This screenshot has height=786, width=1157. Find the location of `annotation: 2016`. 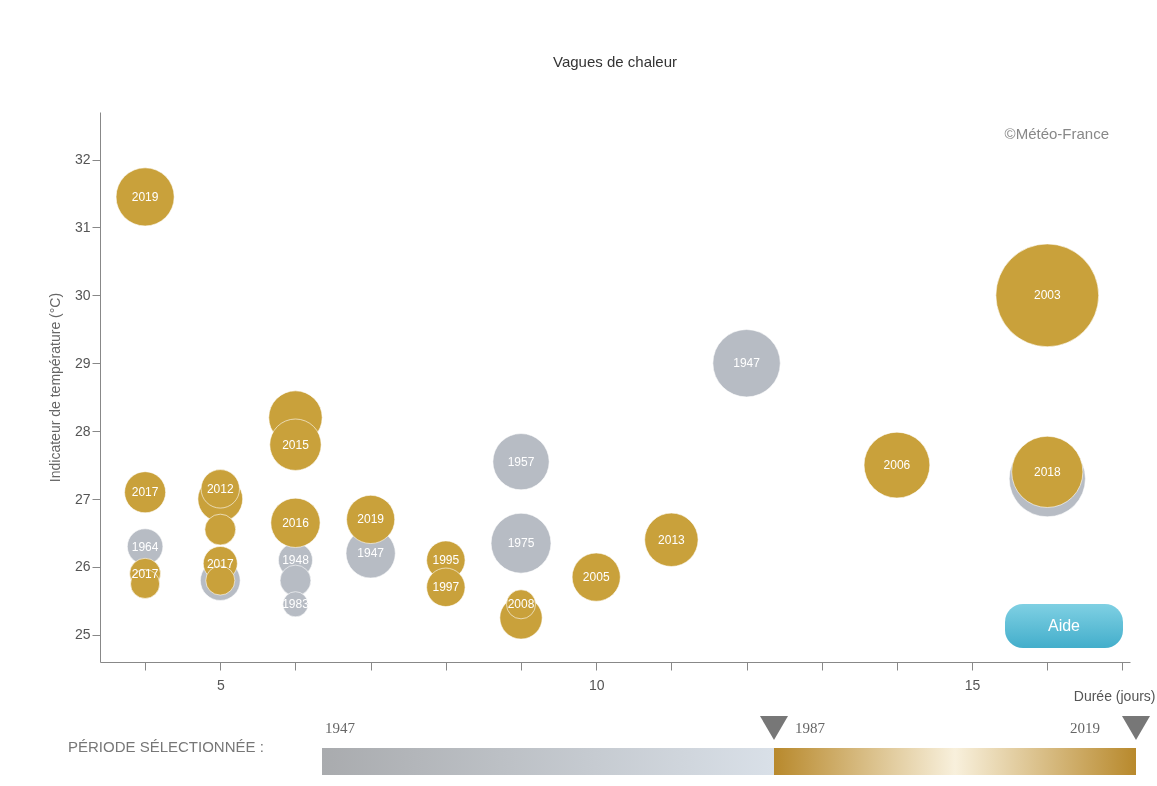

annotation: 2016 is located at coordinates (296, 522).